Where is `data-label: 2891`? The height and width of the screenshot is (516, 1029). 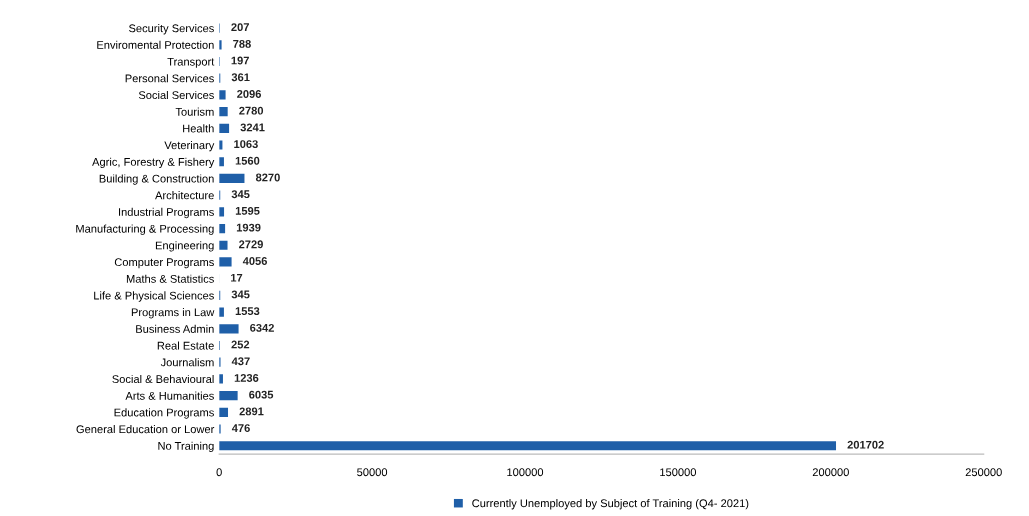 data-label: 2891 is located at coordinates (251, 411).